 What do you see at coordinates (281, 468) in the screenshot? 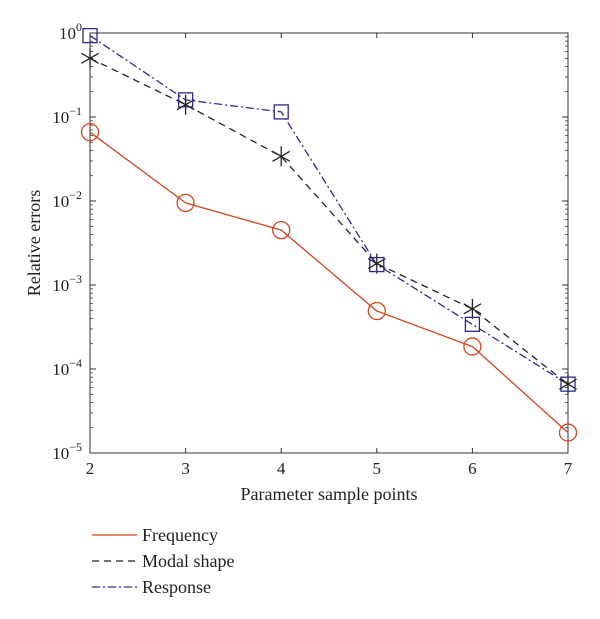
I see `x-tick-label: 4` at bounding box center [281, 468].